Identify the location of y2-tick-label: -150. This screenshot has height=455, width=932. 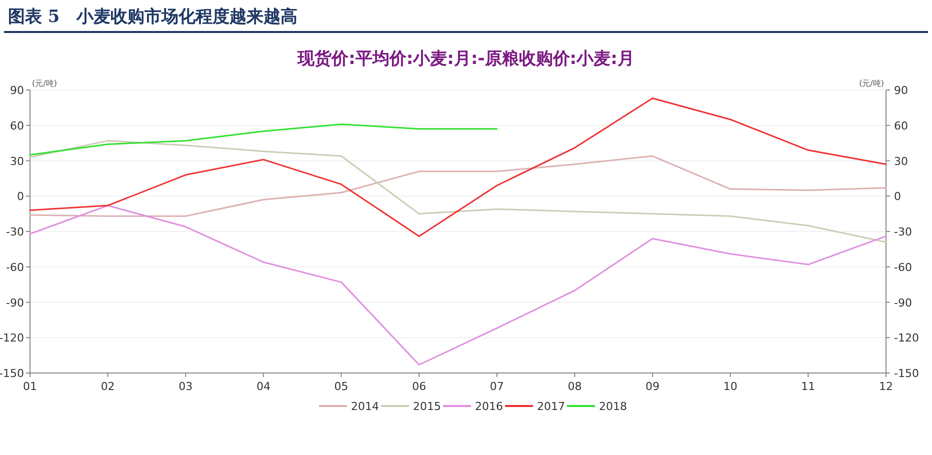
(906, 373).